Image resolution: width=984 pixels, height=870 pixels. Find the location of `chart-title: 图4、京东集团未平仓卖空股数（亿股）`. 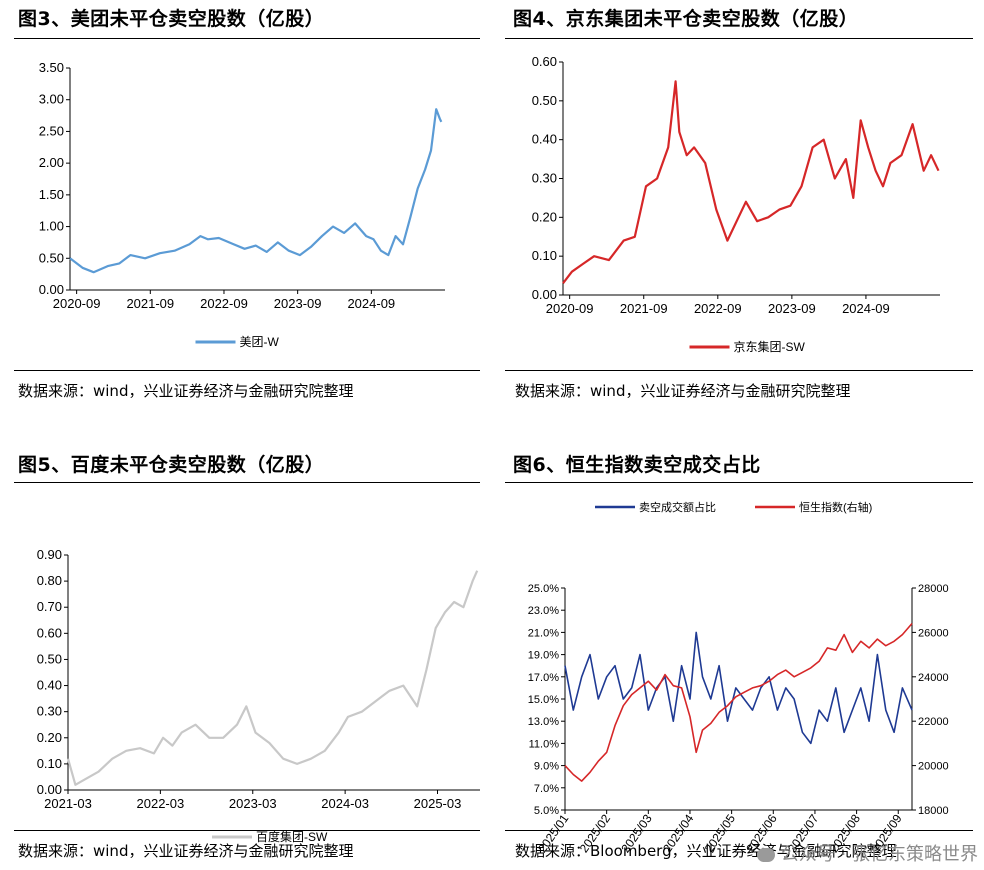

chart-title: 图4、京东集团未平仓卖空股数（亿股） is located at coordinates (686, 19).